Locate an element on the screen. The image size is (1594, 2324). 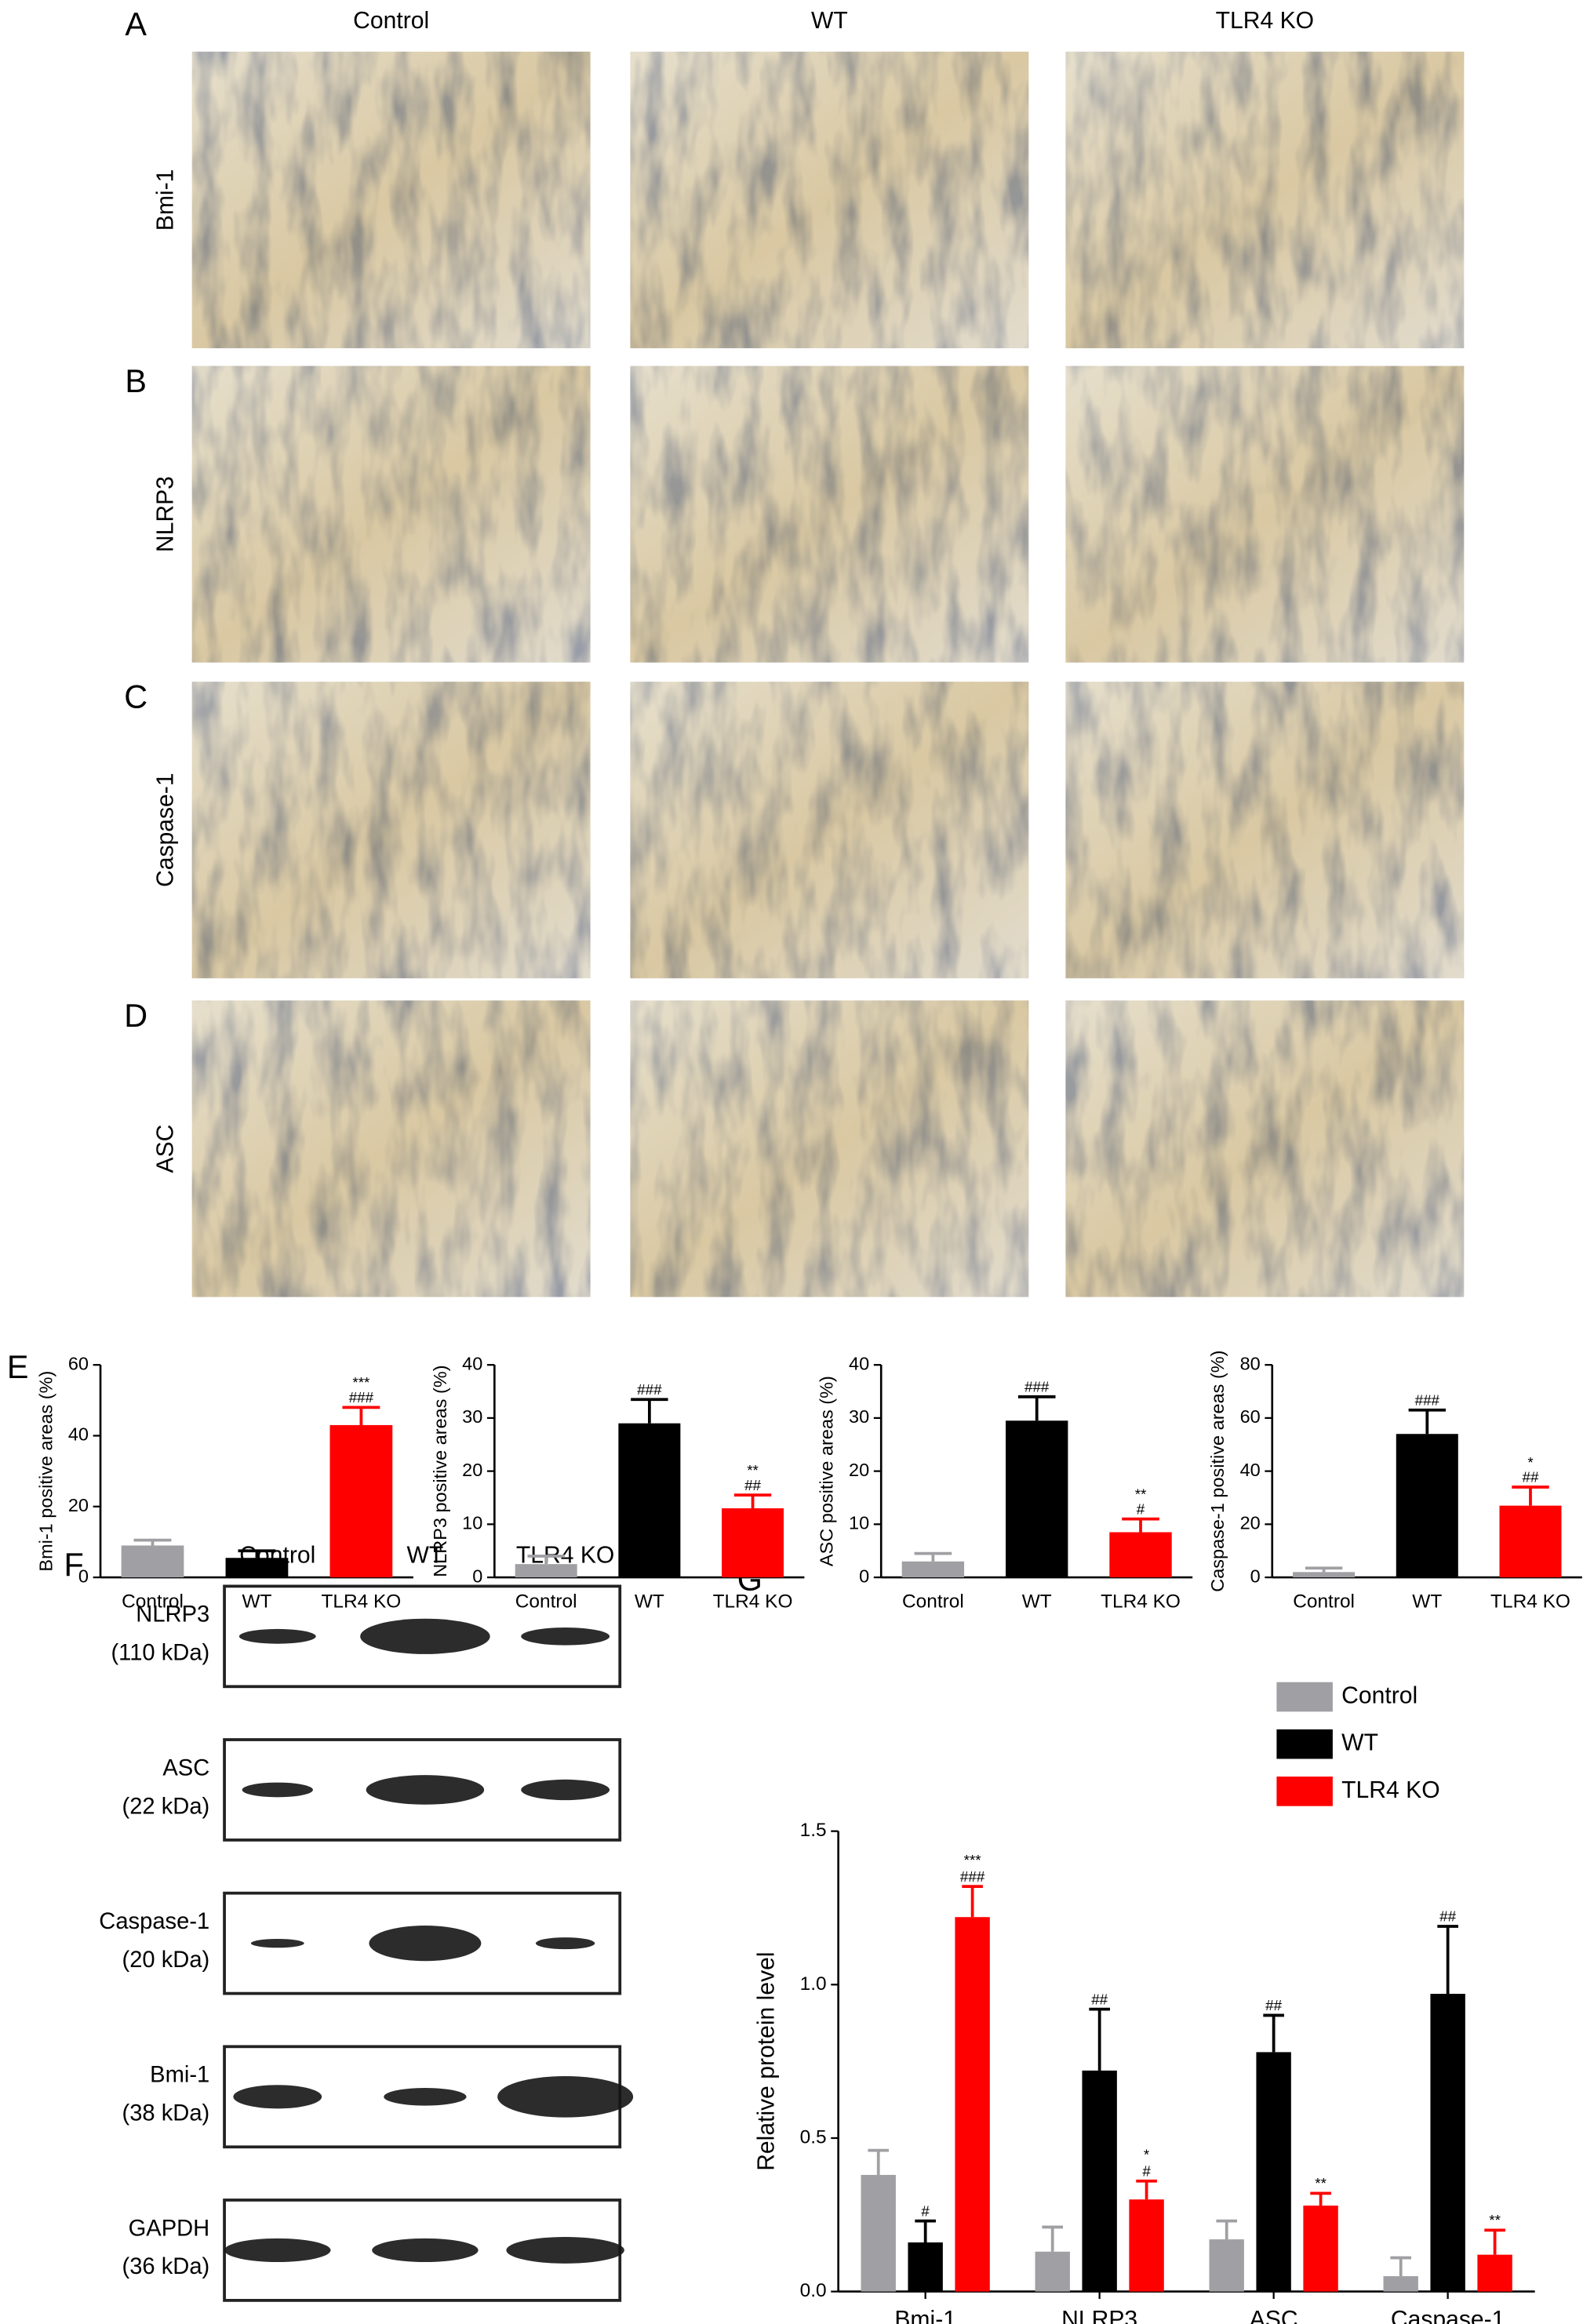
row-label: Bmi-1 is located at coordinates (166, 200).